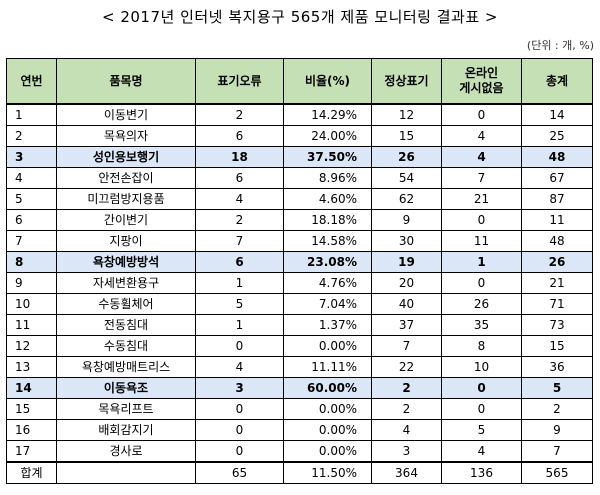 Image resolution: width=600 pixels, height=495 pixels. What do you see at coordinates (327, 136) in the screenshot?
I see `cell-ratio: 24.00%` at bounding box center [327, 136].